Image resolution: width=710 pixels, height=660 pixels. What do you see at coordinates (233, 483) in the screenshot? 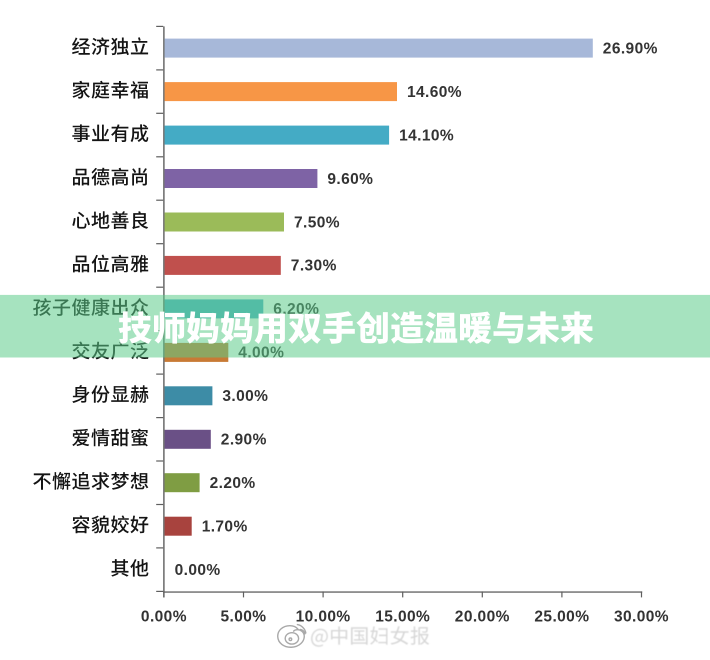
I see `svg-text: 2.20%` at bounding box center [233, 483].